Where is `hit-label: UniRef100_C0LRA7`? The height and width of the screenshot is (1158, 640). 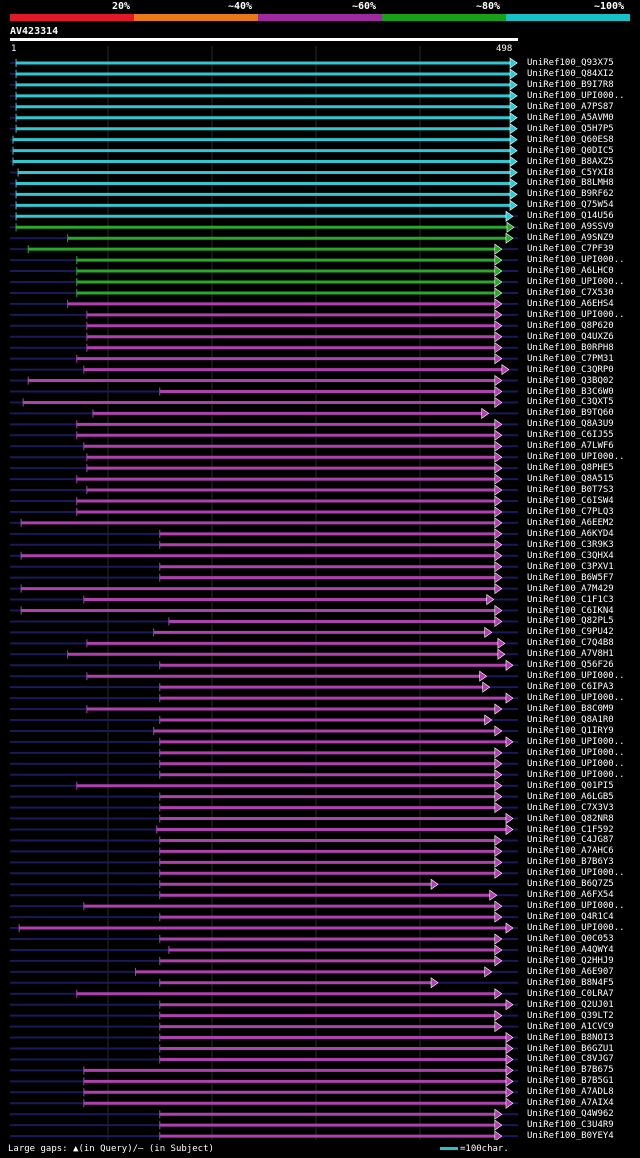
hit-label: UniRef100_C0LRA7 is located at coordinates (570, 993).